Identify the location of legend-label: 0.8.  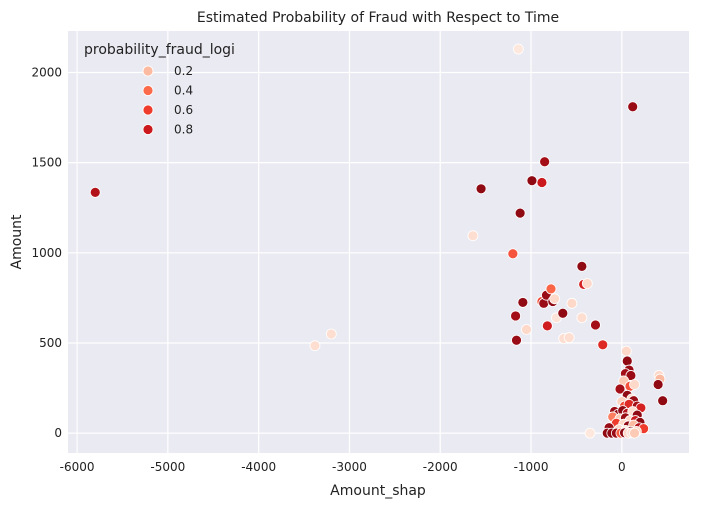
(183, 130).